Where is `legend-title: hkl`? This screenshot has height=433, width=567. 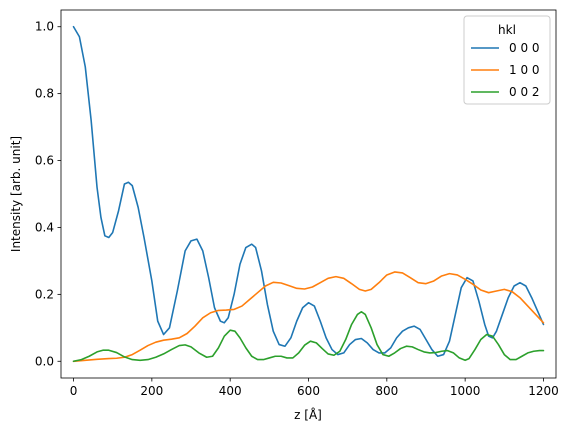
legend-title: hkl is located at coordinates (507, 30).